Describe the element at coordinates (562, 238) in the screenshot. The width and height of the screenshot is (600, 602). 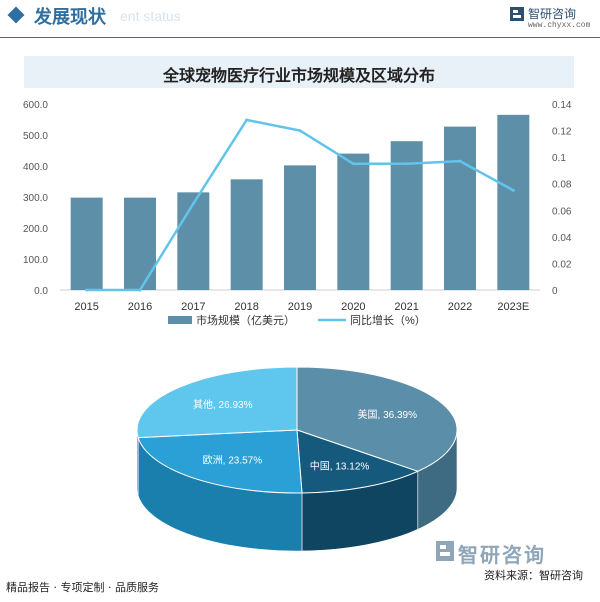
I see `y-right-tick-label: 0.04` at that location.